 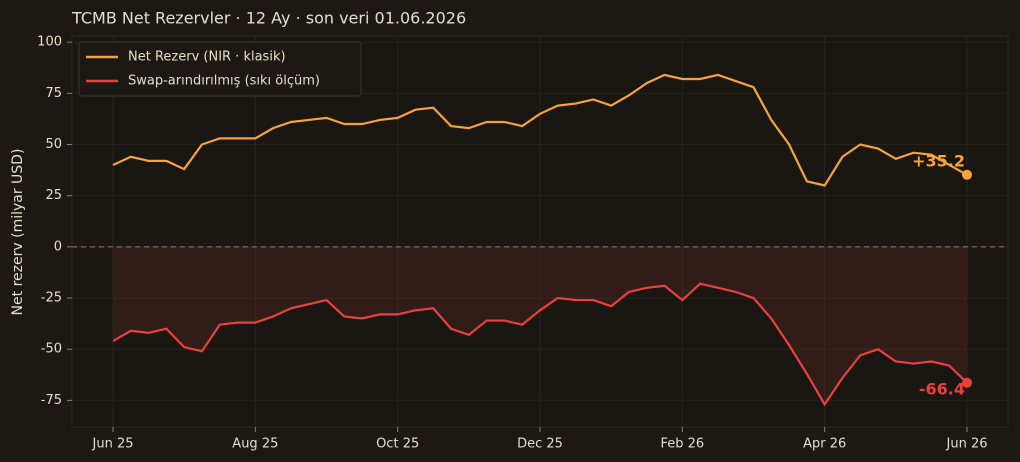 What do you see at coordinates (53, 195) in the screenshot?
I see `y-tick-label: 25` at bounding box center [53, 195].